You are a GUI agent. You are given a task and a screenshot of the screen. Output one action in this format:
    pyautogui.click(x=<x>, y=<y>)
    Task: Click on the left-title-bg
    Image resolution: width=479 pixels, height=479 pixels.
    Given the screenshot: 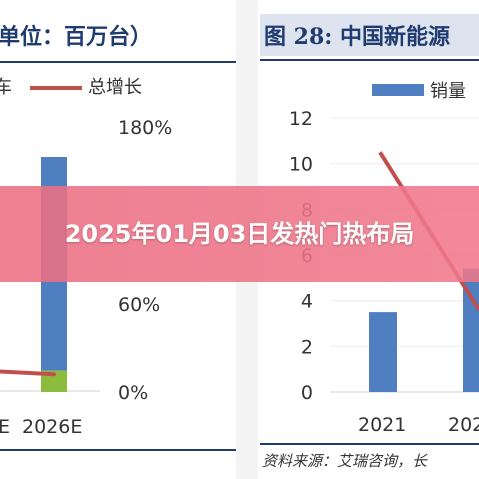 What is the action you would take?
    pyautogui.click(x=118, y=30)
    